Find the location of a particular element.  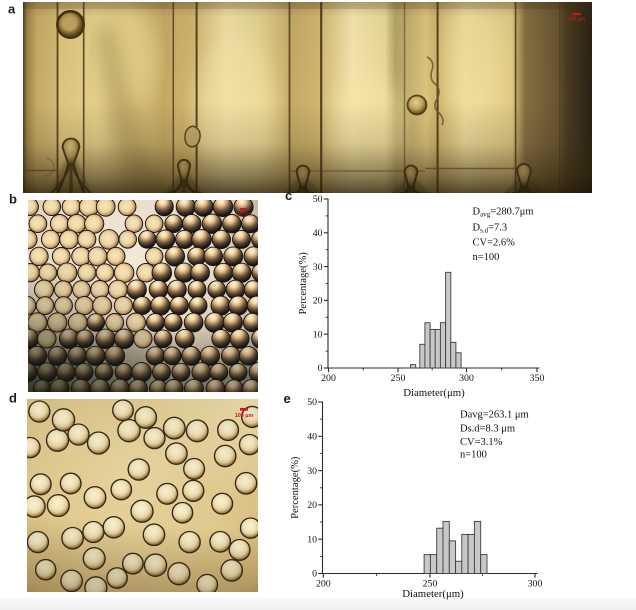

svg-text: Ds.d=7.3 is located at coordinates (490, 229).